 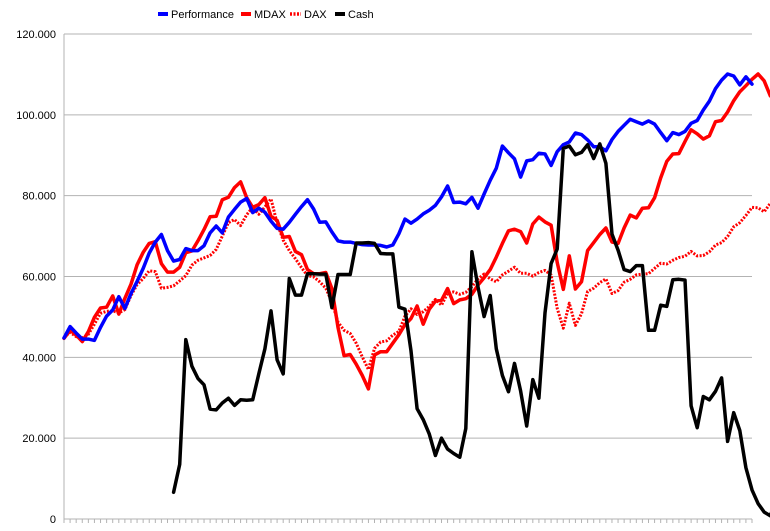 What do you see at coordinates (270, 15) in the screenshot?
I see `legend-label-mdax: MDAX` at bounding box center [270, 15].